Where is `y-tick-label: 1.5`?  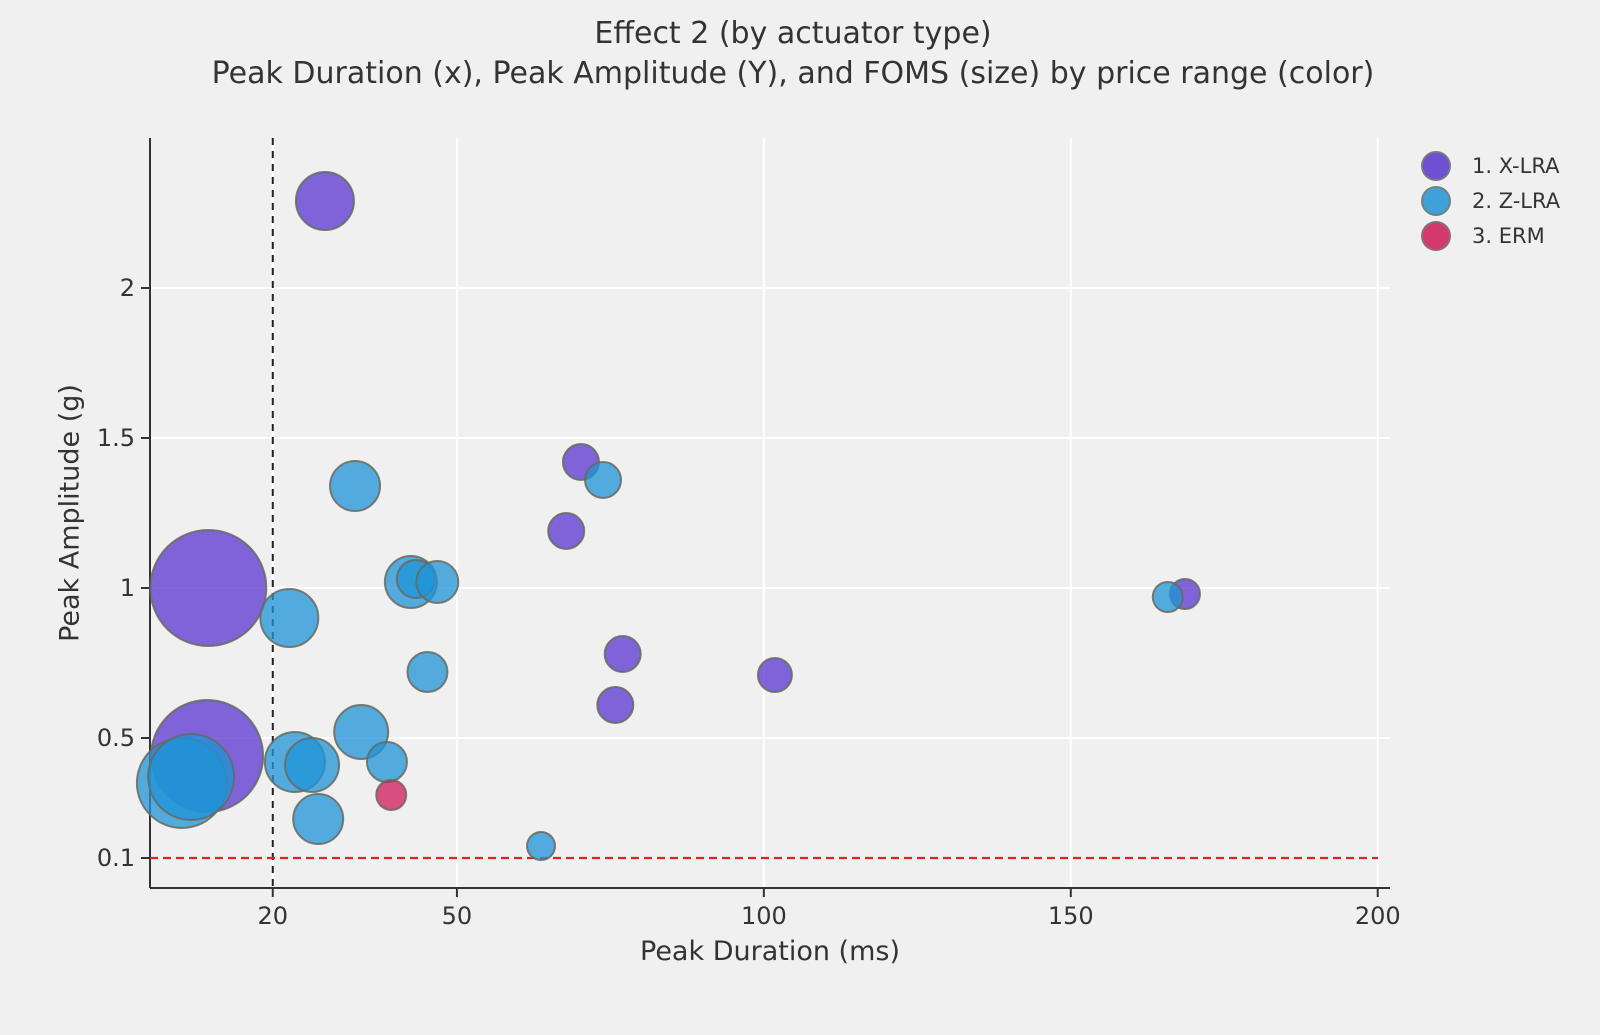
y-tick-label: 1.5 is located at coordinates (116, 438).